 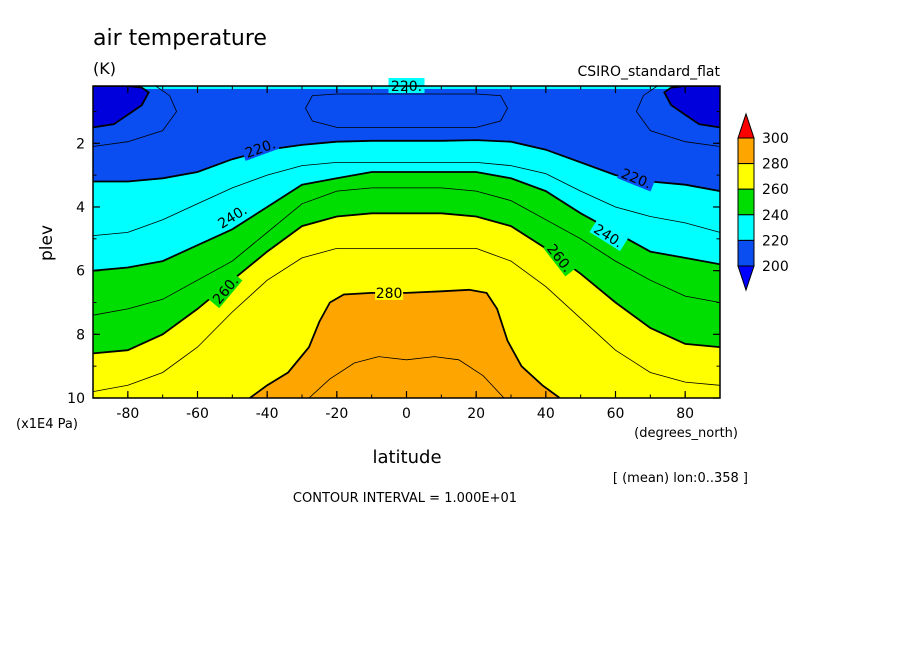 I want to click on mean-note: [ (mean) lon:0..358 ], so click(x=680, y=478).